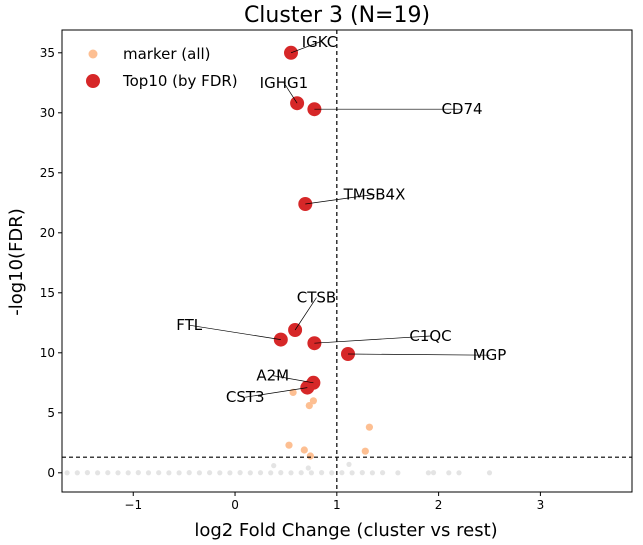 The height and width of the screenshot is (545, 643). Describe the element at coordinates (180, 81) in the screenshot. I see `legend-label-1: Top10 (by FDR)` at that location.